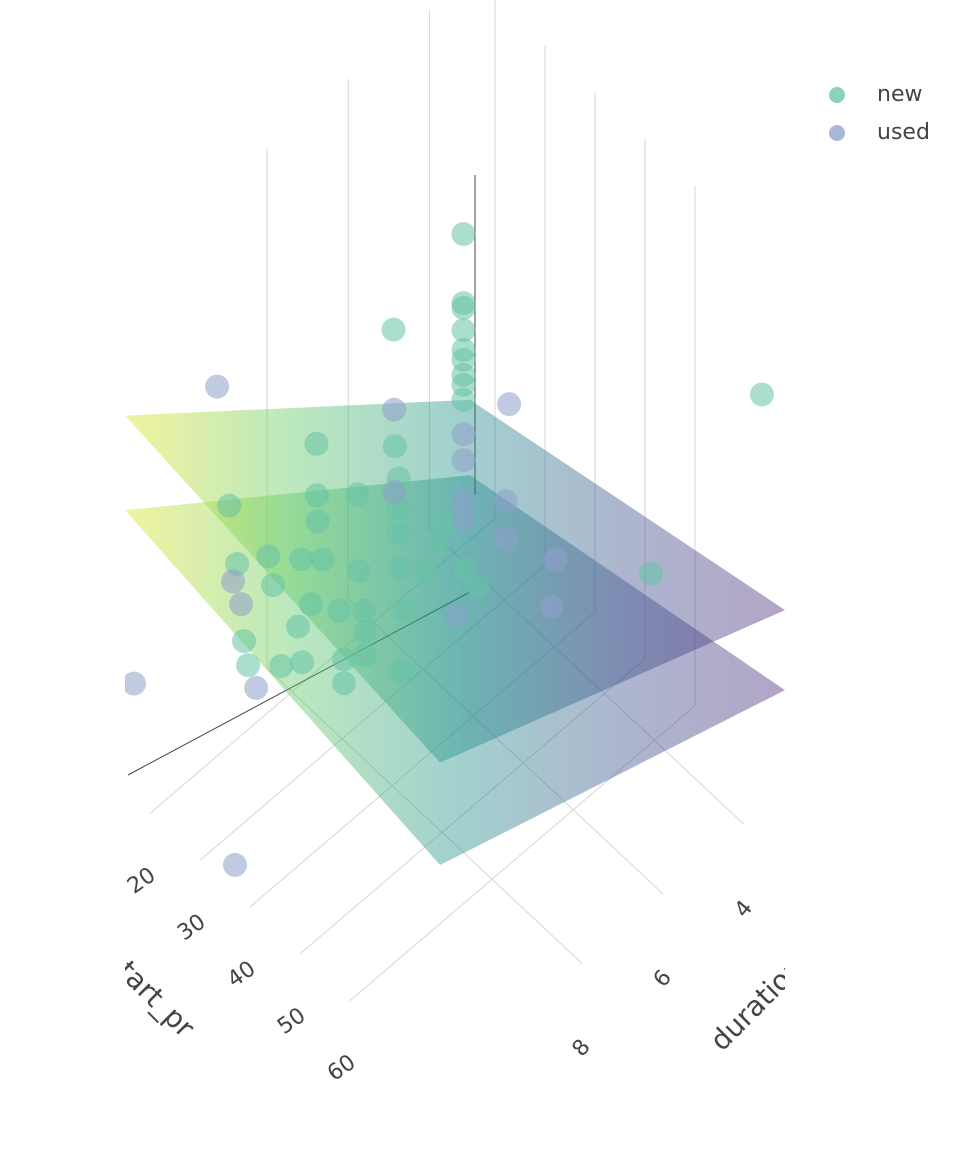 This screenshot has height=1166, width=976. I want to click on x-tick-label: 40, so click(241, 974).